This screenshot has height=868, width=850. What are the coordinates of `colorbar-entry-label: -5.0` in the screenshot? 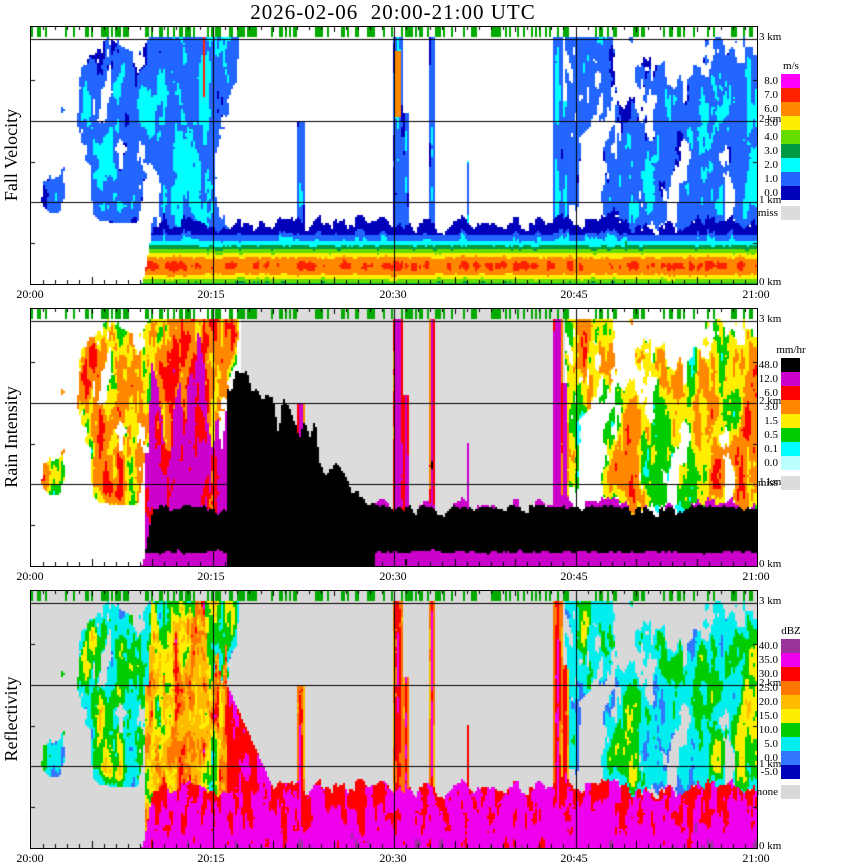 It's located at (769, 772).